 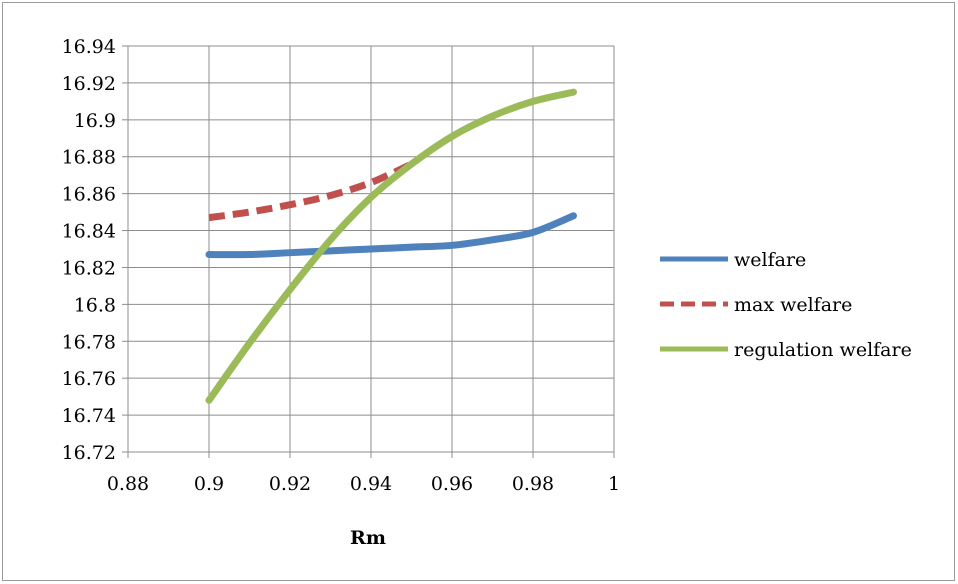 What do you see at coordinates (371, 484) in the screenshot?
I see `x-tick-label: 0.94` at bounding box center [371, 484].